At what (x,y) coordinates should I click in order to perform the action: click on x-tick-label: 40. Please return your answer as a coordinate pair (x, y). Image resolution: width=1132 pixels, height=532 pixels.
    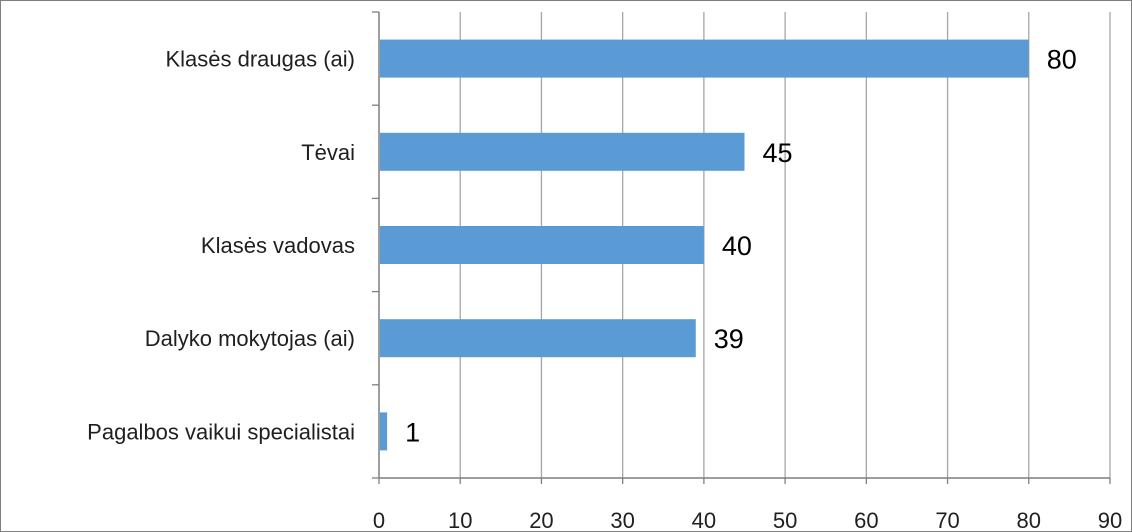
    Looking at the image, I should click on (704, 520).